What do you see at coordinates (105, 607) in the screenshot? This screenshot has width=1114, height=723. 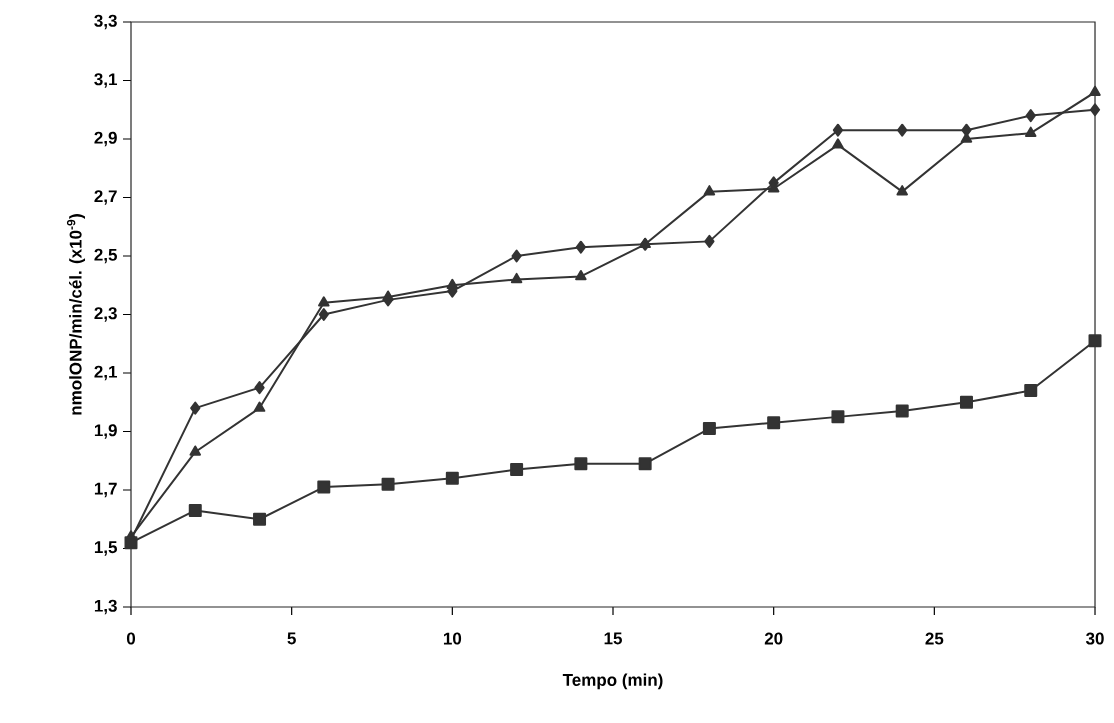 I see `y-tick-label: 1,3` at bounding box center [105, 607].